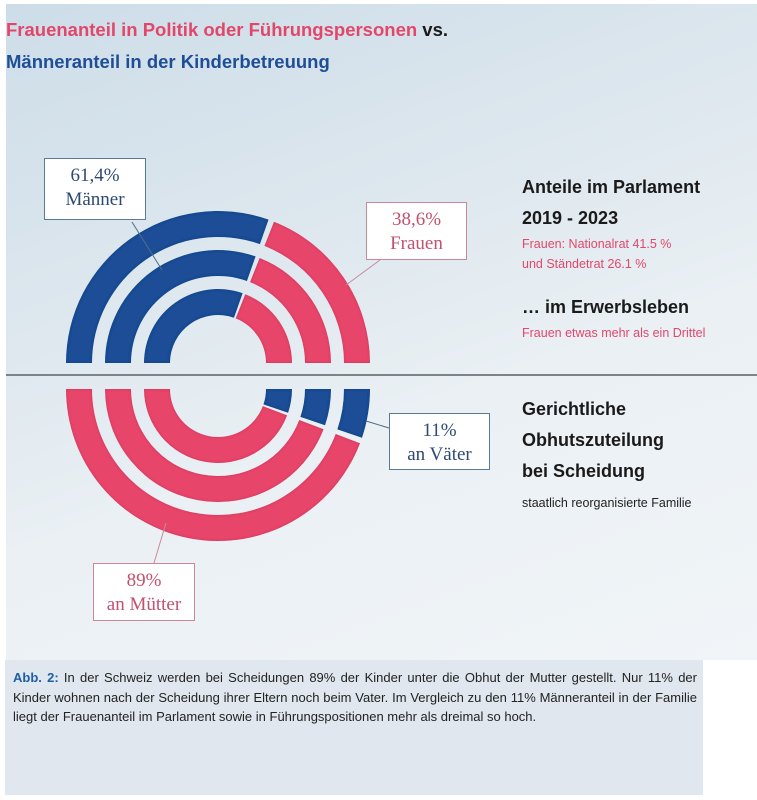 The height and width of the screenshot is (800, 757). Describe the element at coordinates (168, 61) in the screenshot. I see `title-men-part: Männeranteil in der Kinderbetreuung` at that location.